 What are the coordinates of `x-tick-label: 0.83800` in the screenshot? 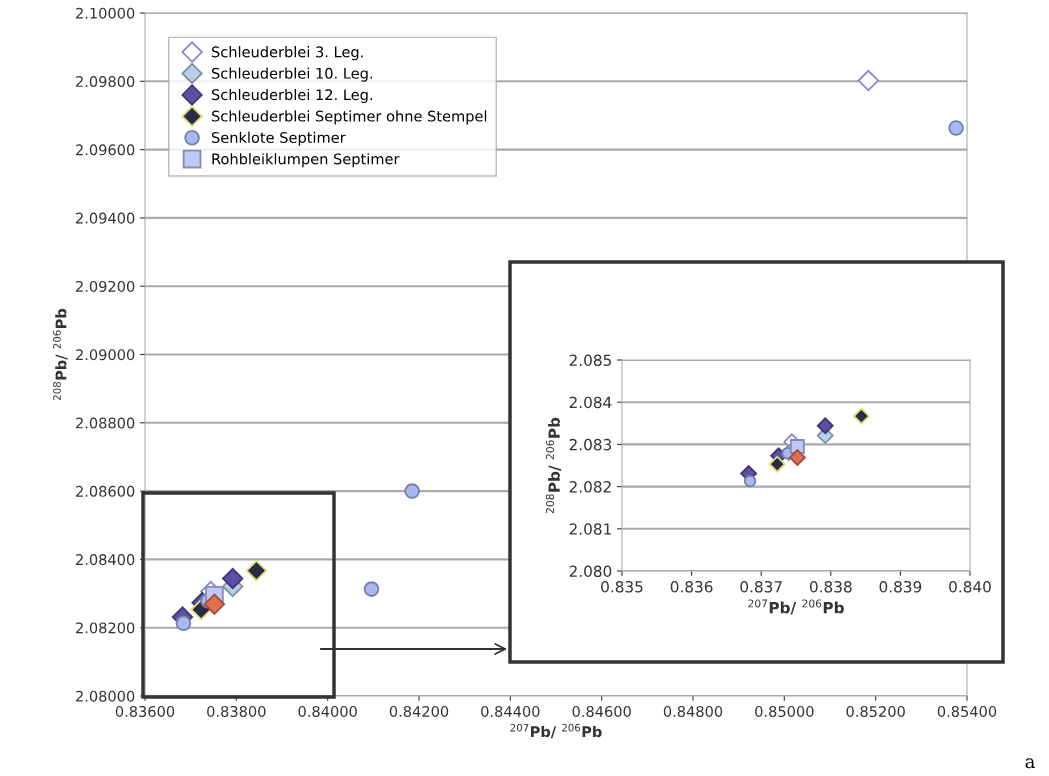 It's located at (236, 711).